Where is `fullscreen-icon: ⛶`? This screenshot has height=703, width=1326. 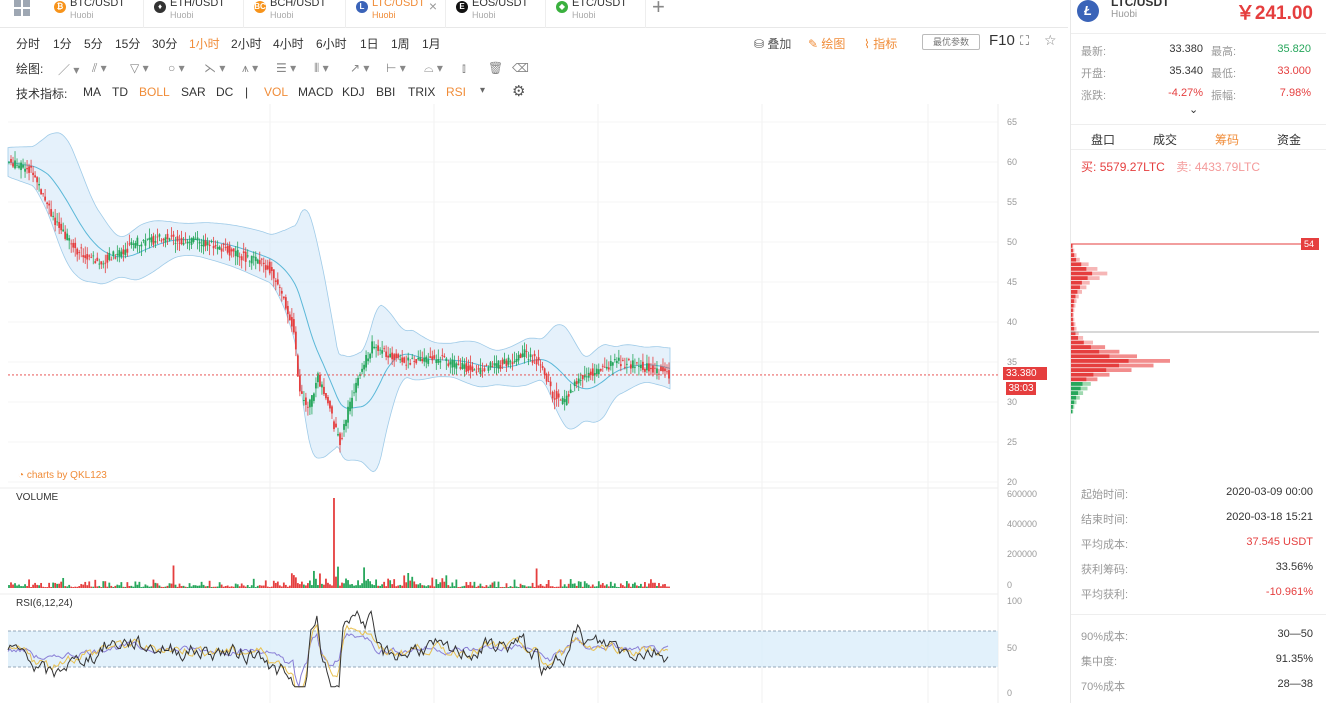 fullscreen-icon: ⛶ is located at coordinates (1025, 40).